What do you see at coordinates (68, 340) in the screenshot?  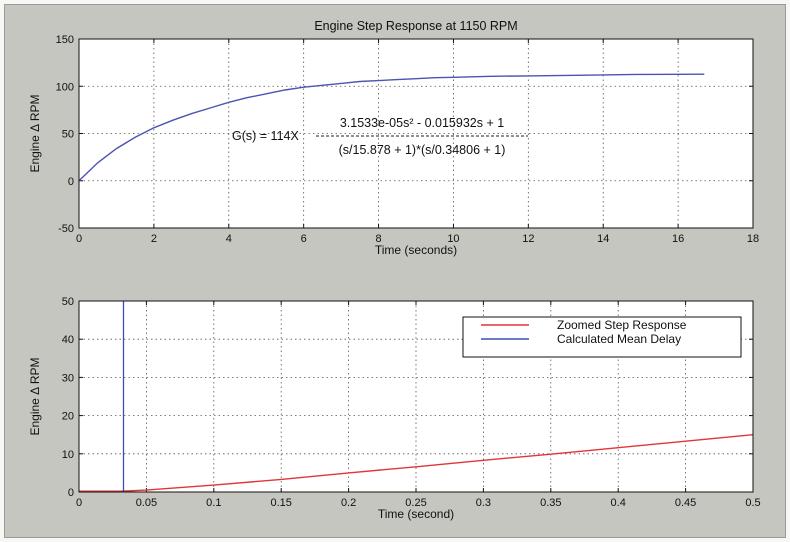 I see `y-tick-label: 40` at bounding box center [68, 340].